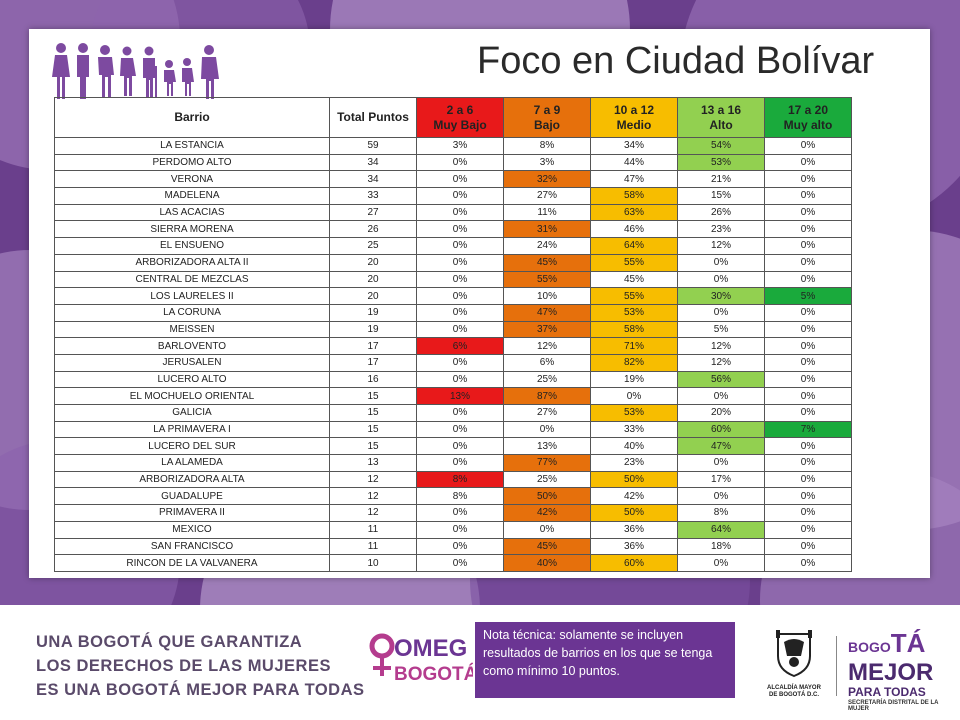 This screenshot has height=720, width=960. I want to click on percent-cell: 32%, so click(547, 179).